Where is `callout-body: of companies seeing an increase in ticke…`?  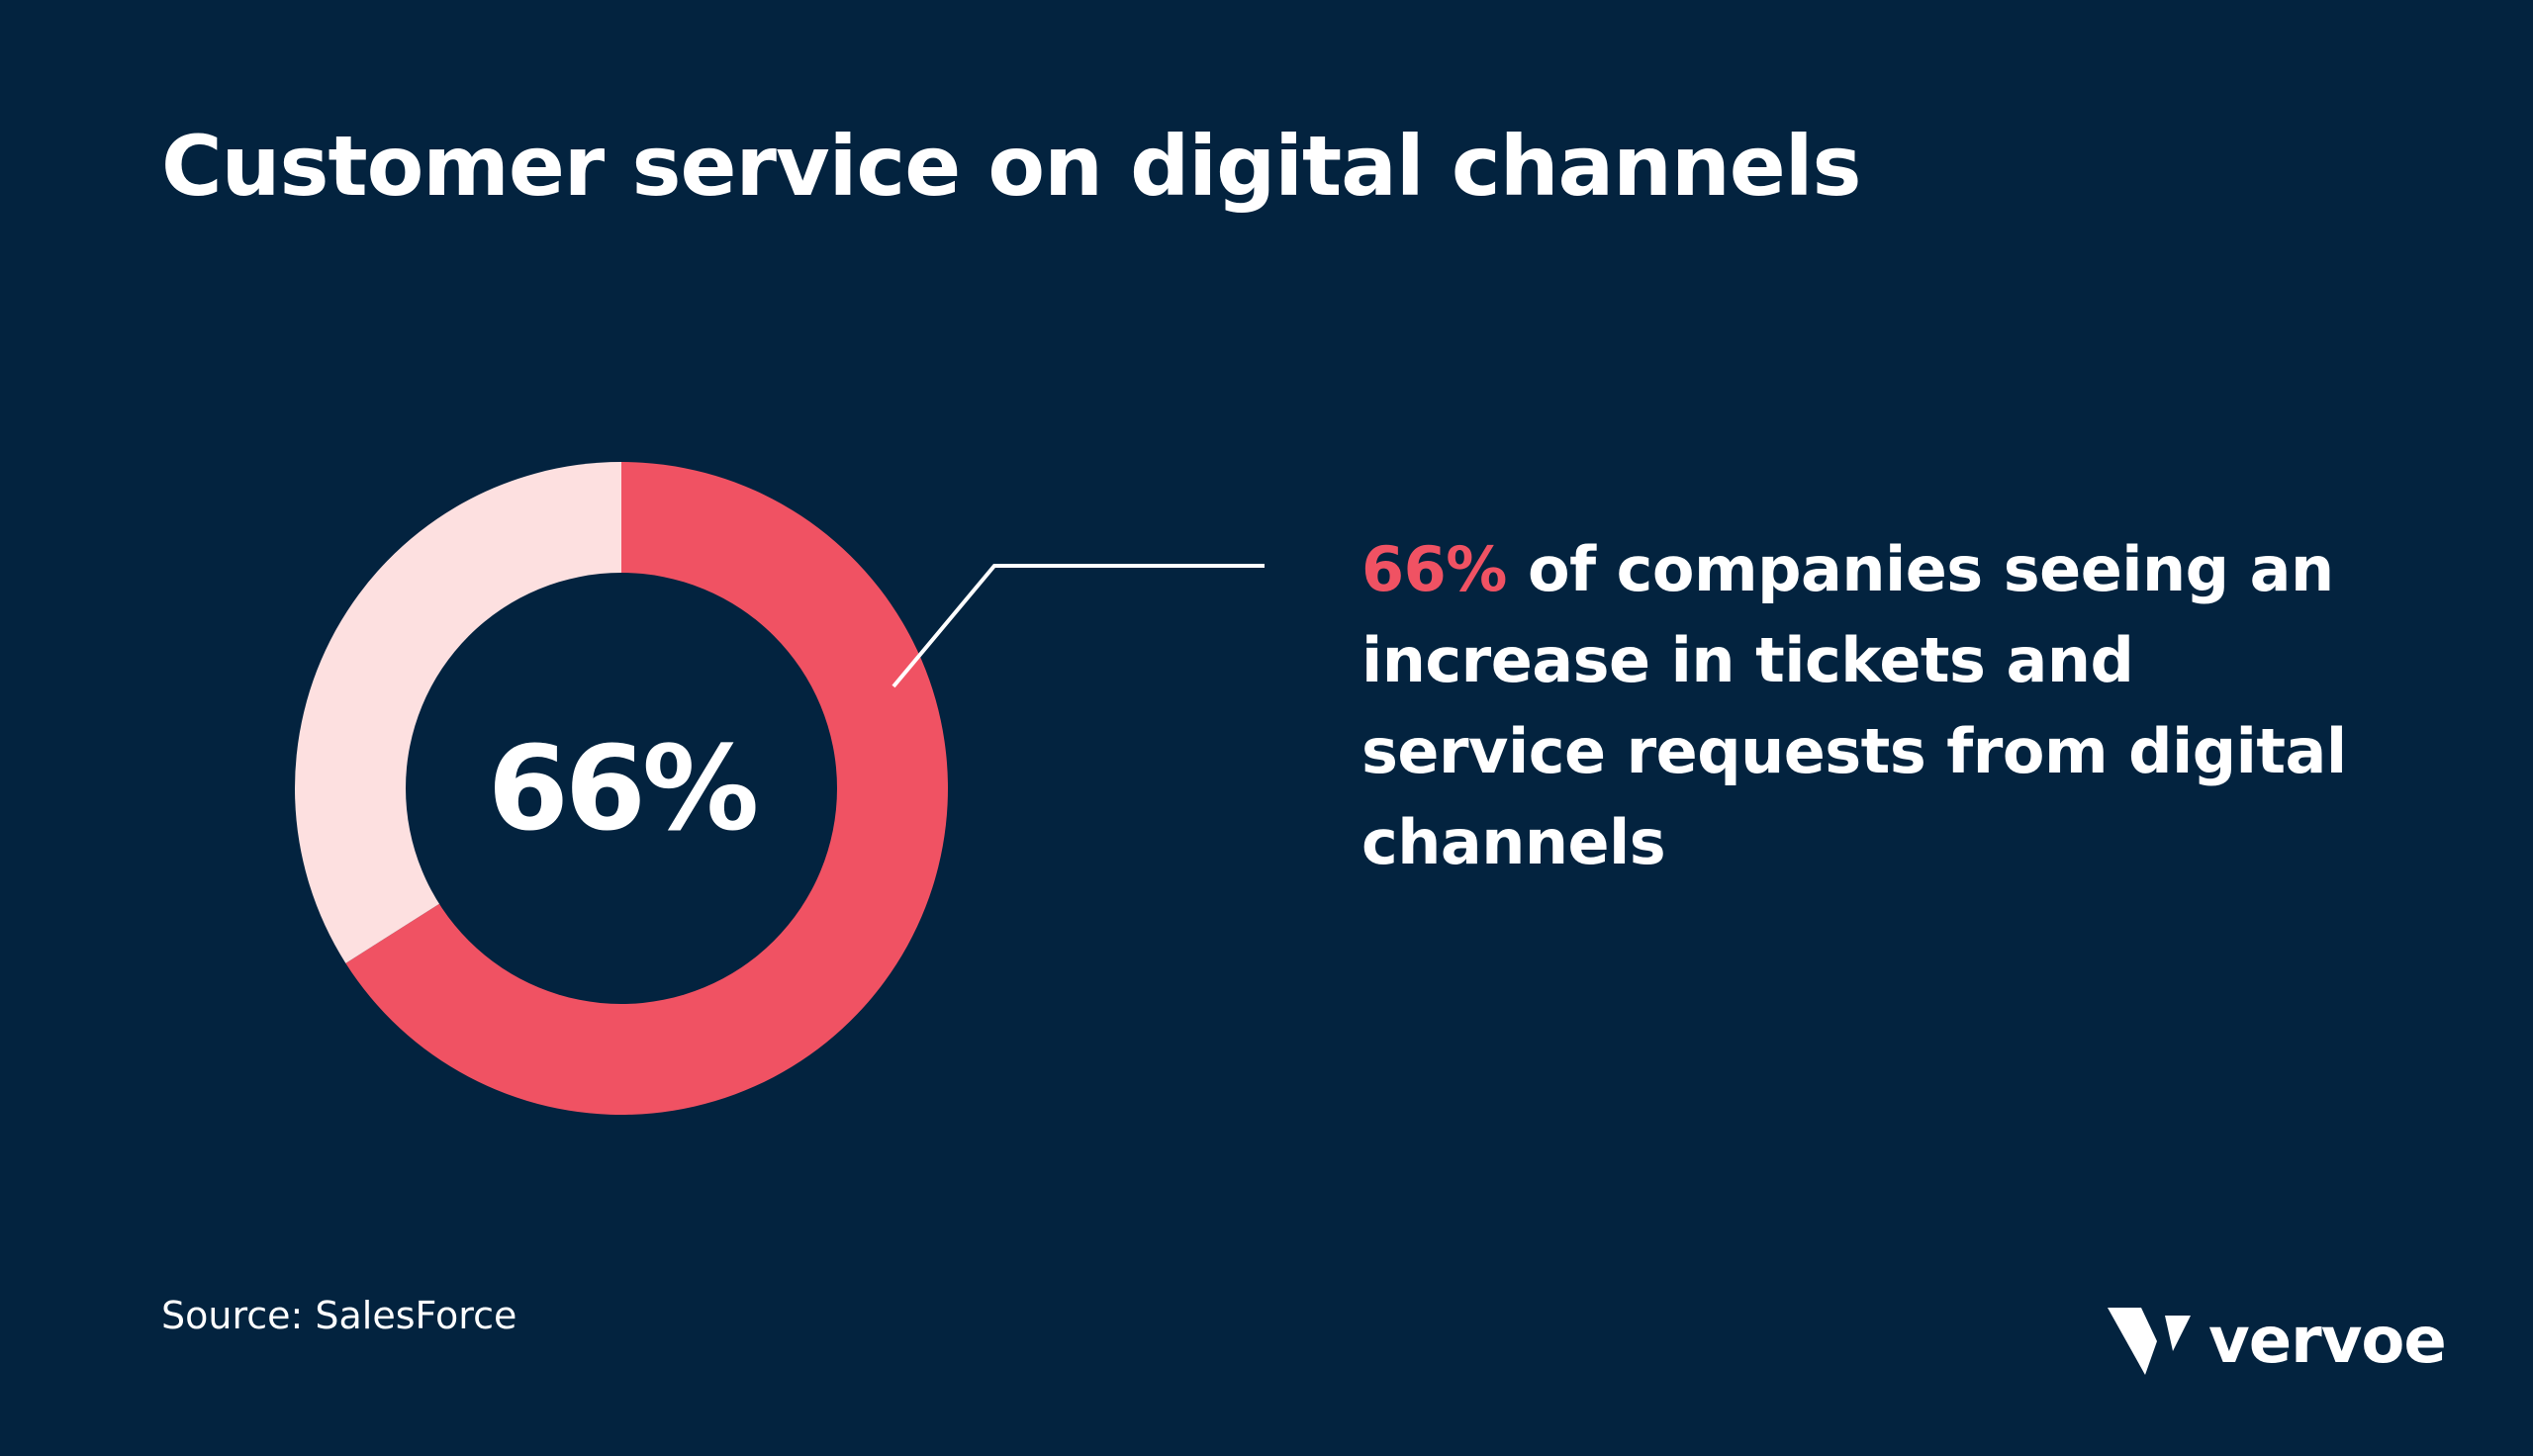
callout-body: of companies seeing an increase in ticke… is located at coordinates (1854, 705).